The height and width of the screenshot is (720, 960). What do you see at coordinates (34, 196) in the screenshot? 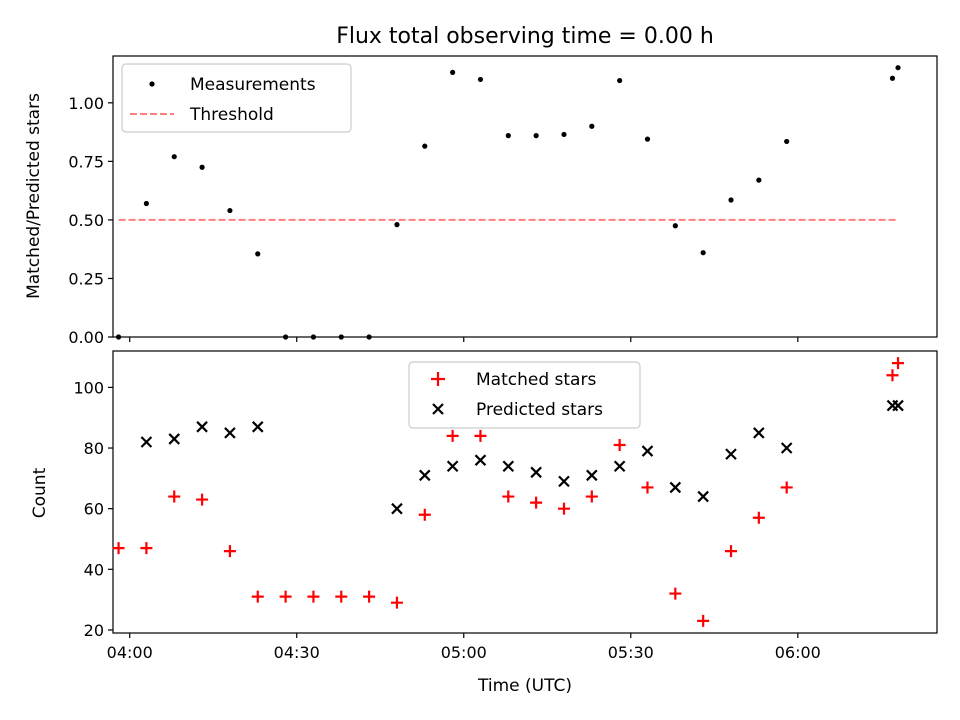
I see `top-y-axis-label: Matched/Predicted stars` at bounding box center [34, 196].